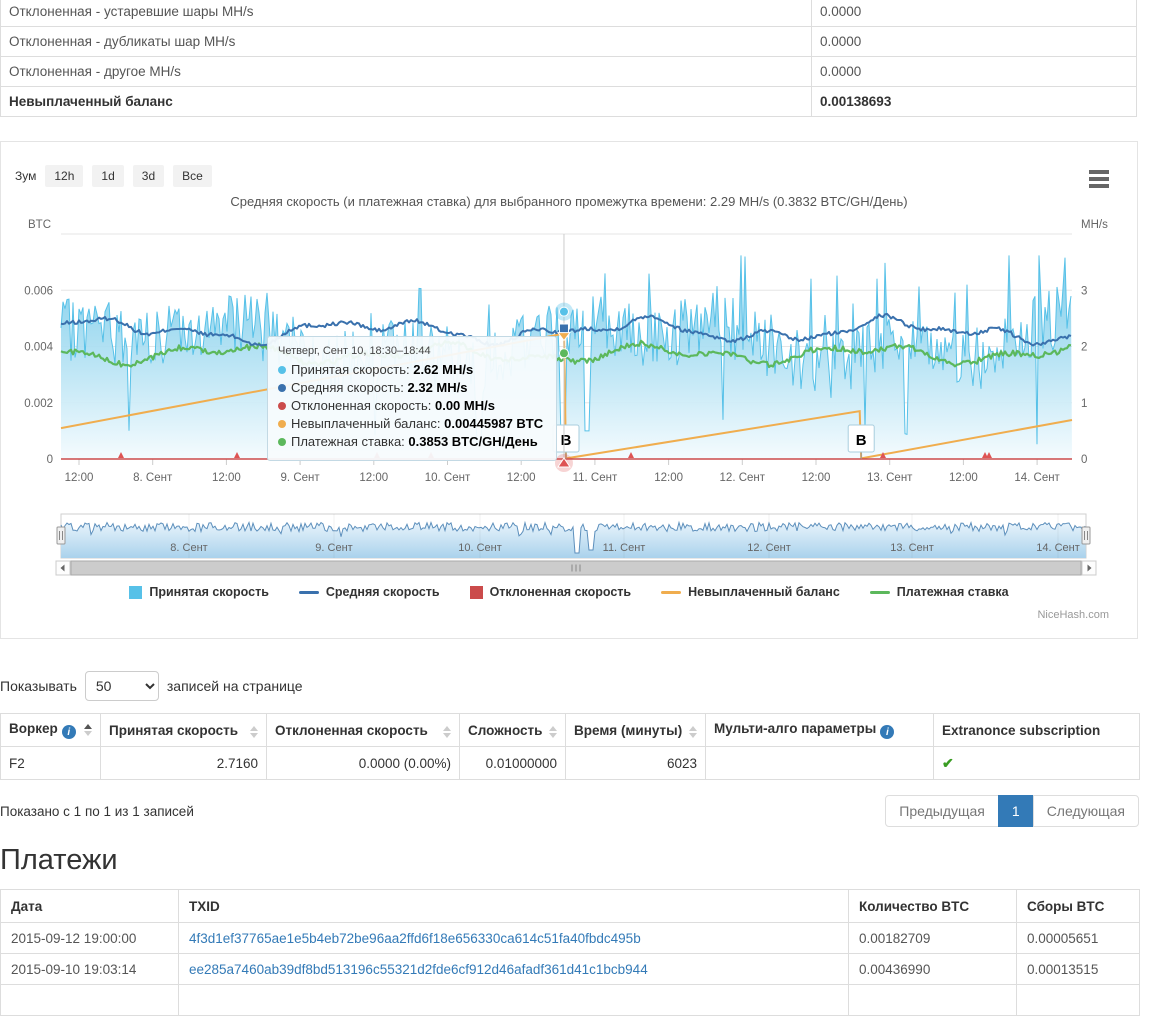 The width and height of the screenshot is (1149, 1016). Describe the element at coordinates (199, 592) in the screenshot. I see `legend-item: Принятая скорость` at that location.